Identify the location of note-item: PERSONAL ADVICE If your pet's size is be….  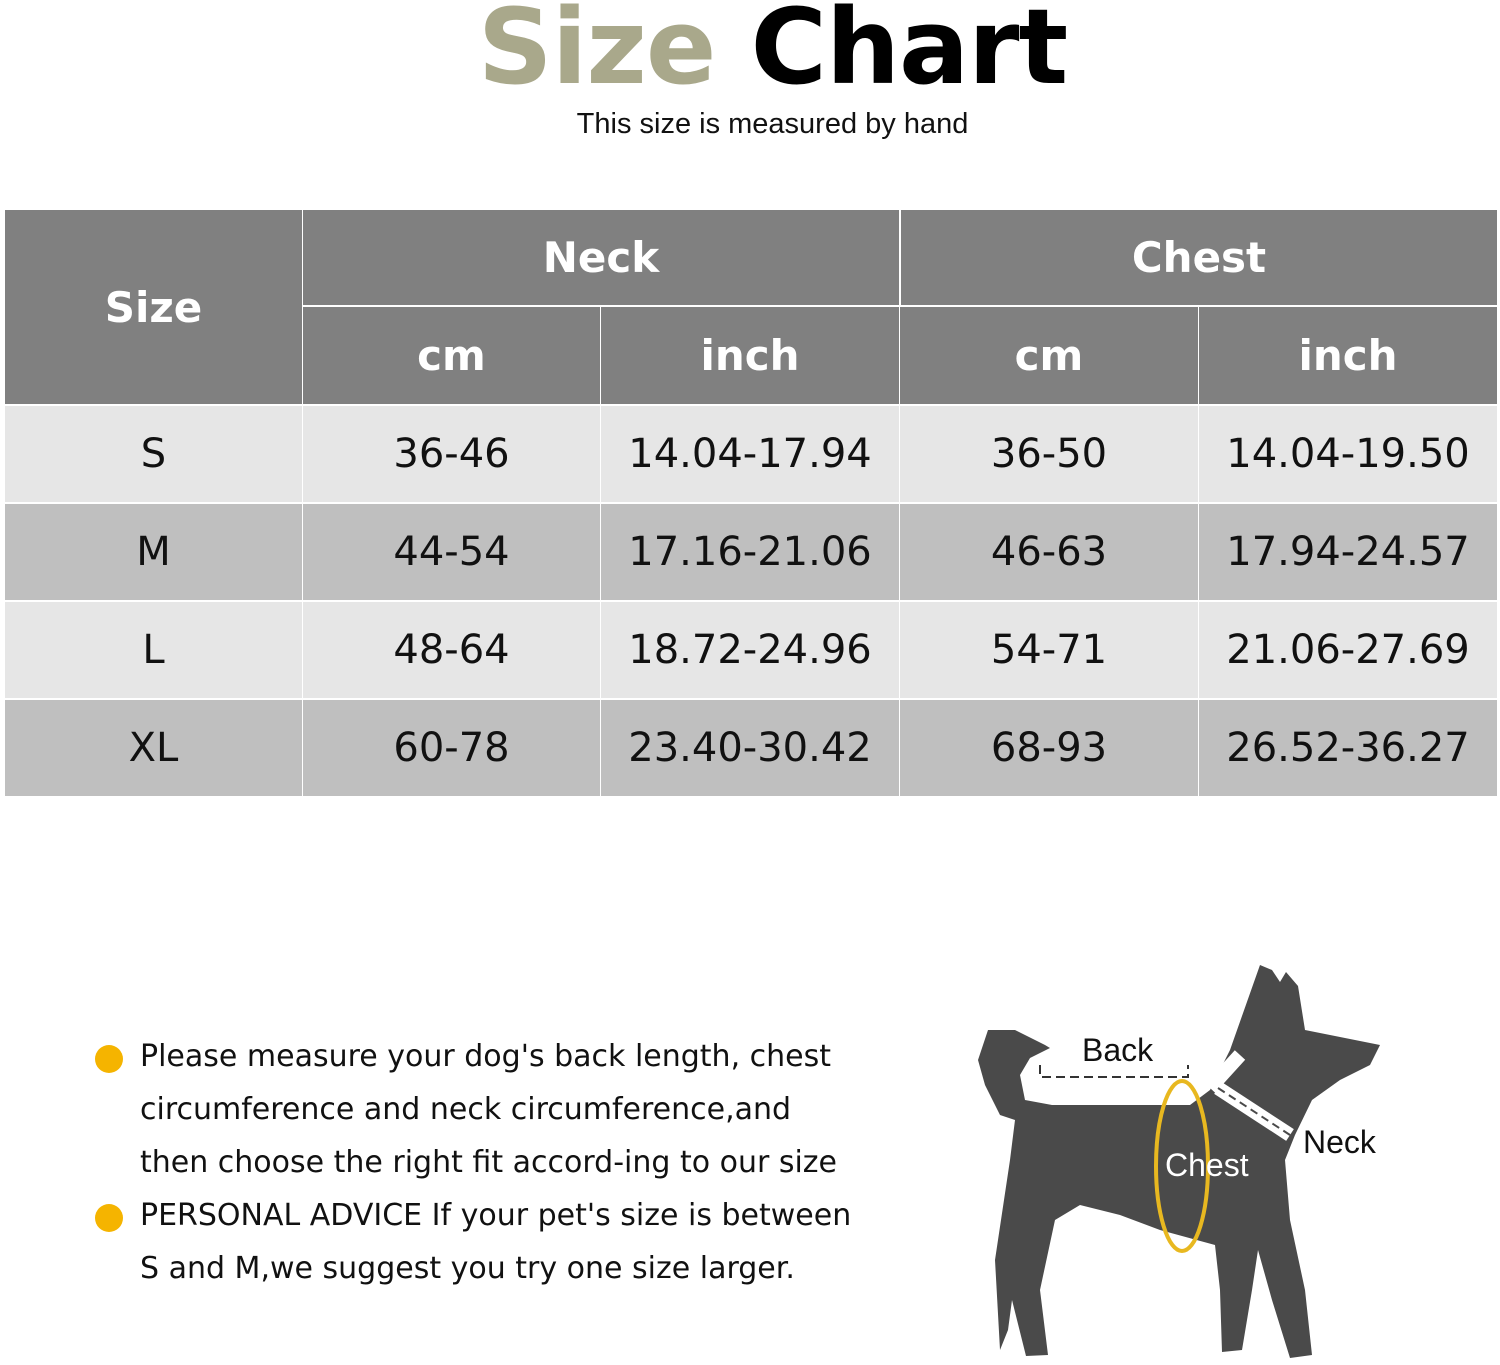
(490, 1242).